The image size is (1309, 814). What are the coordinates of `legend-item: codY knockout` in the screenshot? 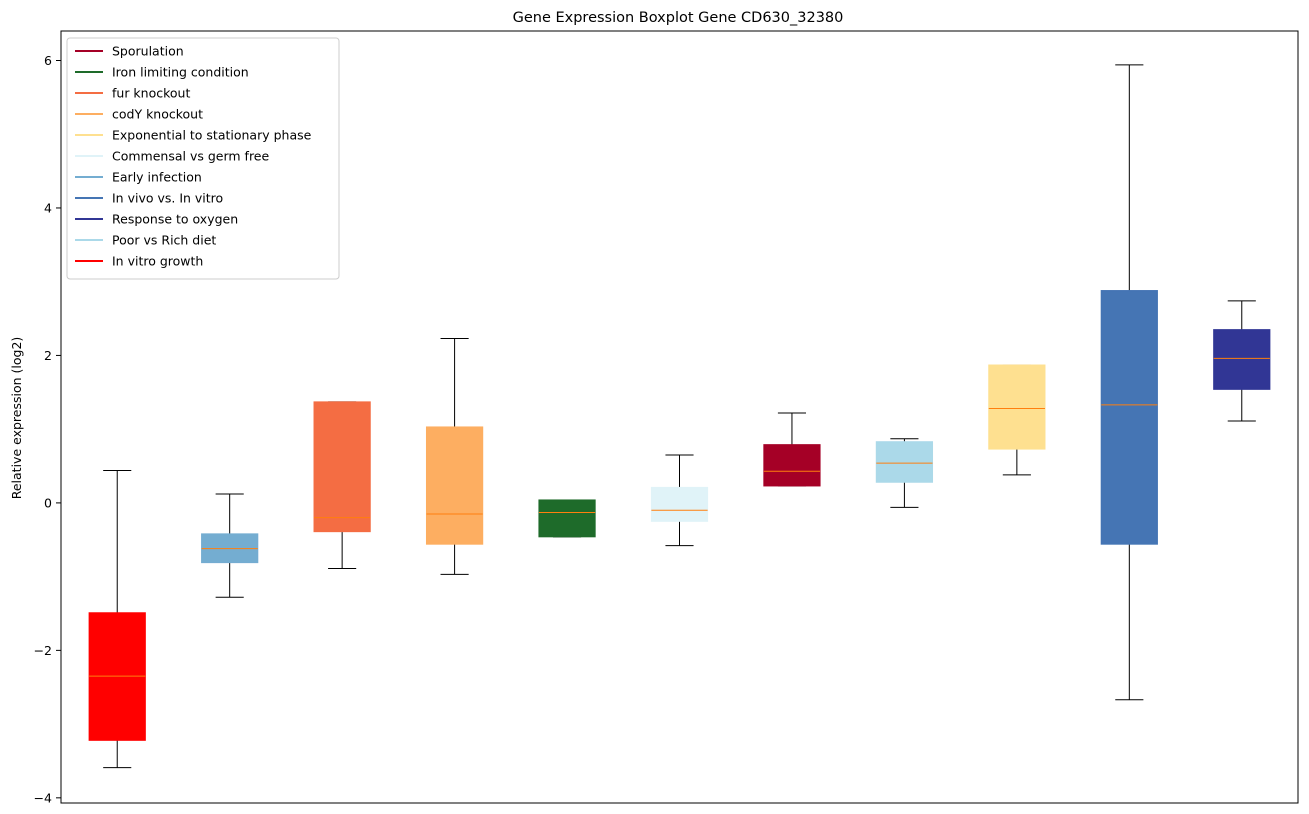 It's located at (139, 114).